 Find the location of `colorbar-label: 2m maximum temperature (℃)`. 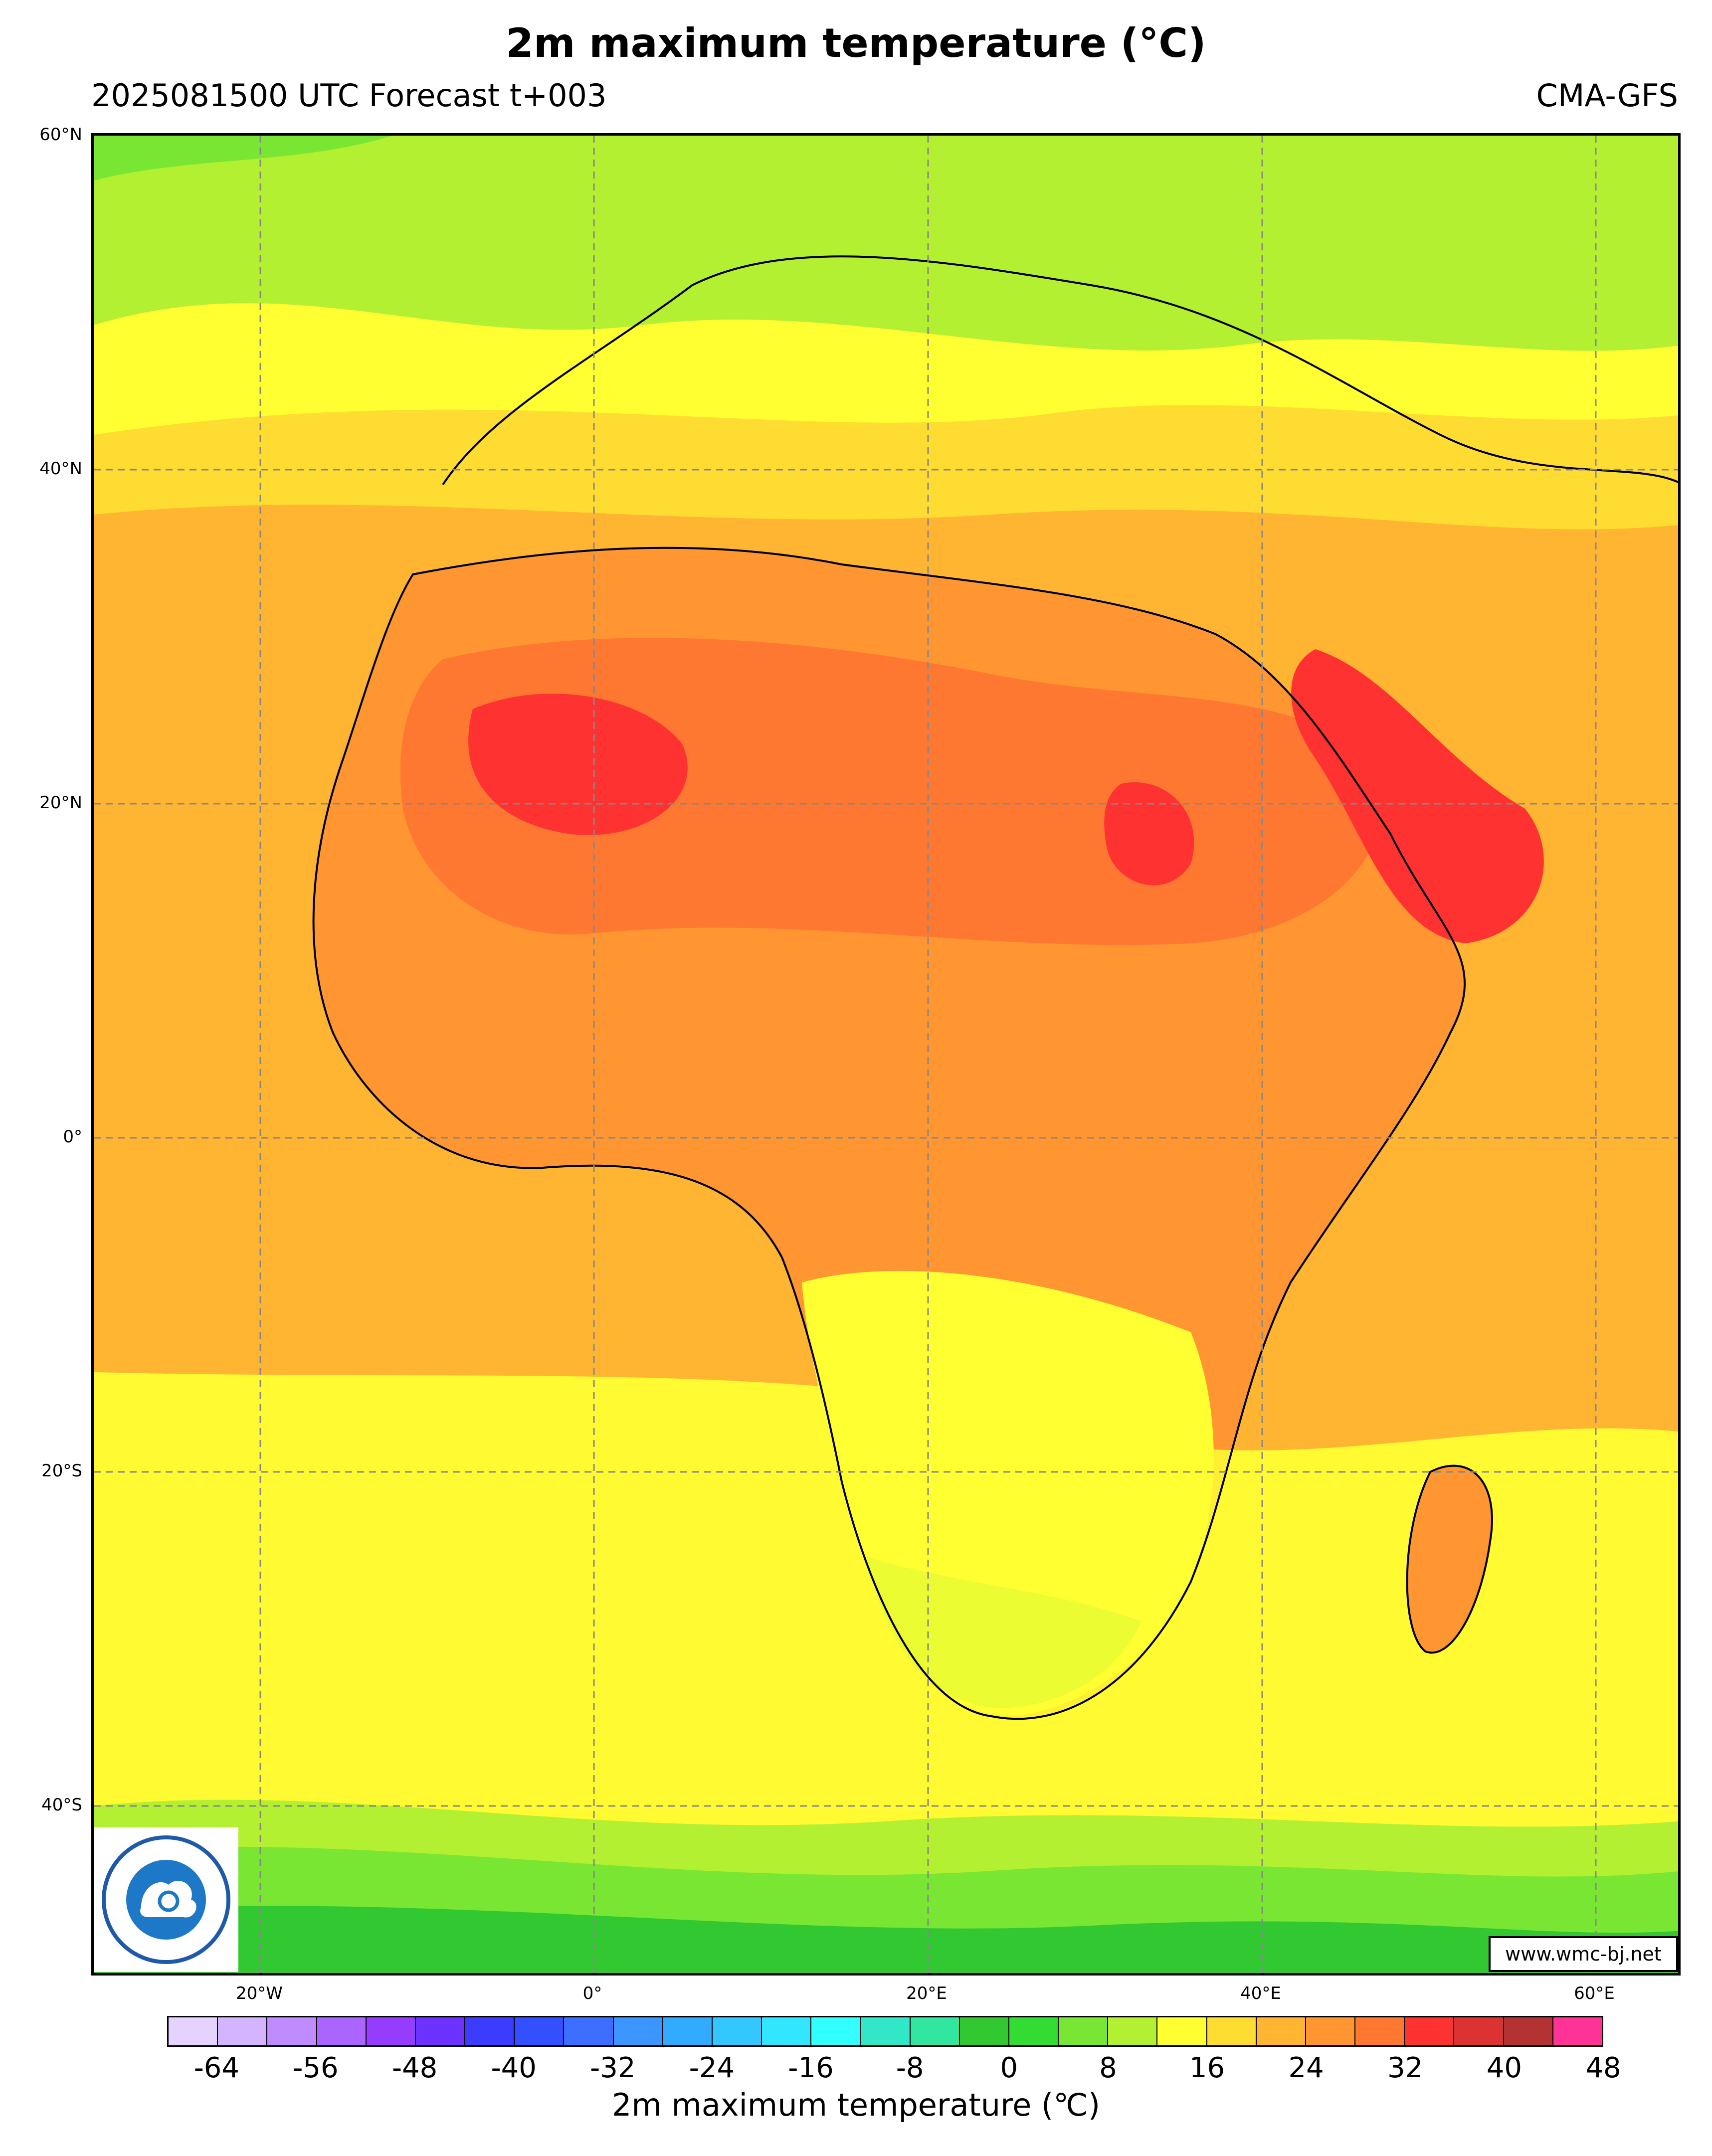

colorbar-label: 2m maximum temperature (℃) is located at coordinates (856, 2105).